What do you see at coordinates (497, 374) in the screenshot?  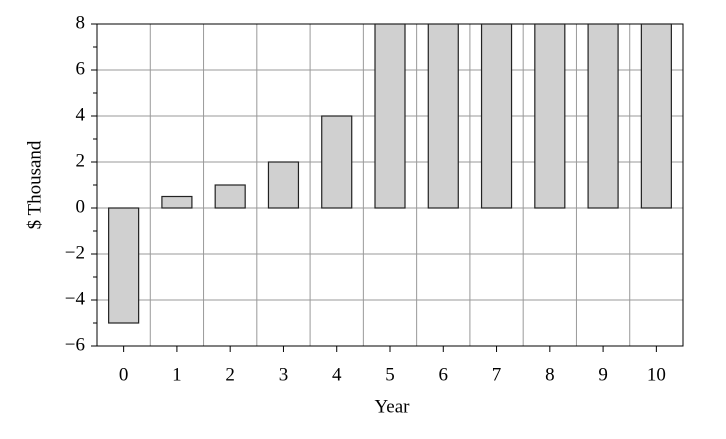 I see `x-tick-label: 7` at bounding box center [497, 374].